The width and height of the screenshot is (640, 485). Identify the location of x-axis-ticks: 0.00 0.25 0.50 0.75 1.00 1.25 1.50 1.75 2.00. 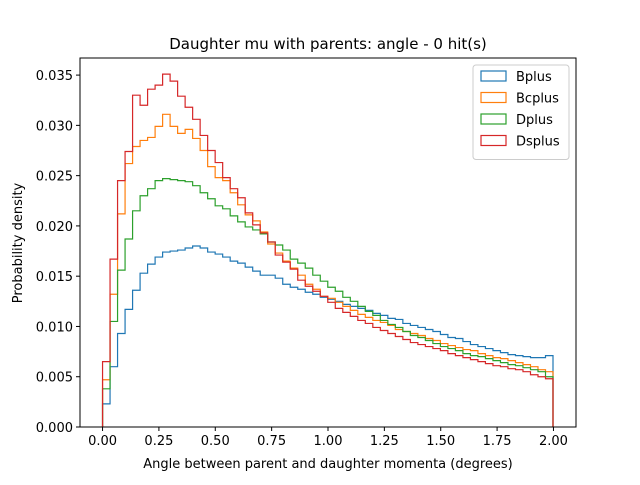
(328, 438).